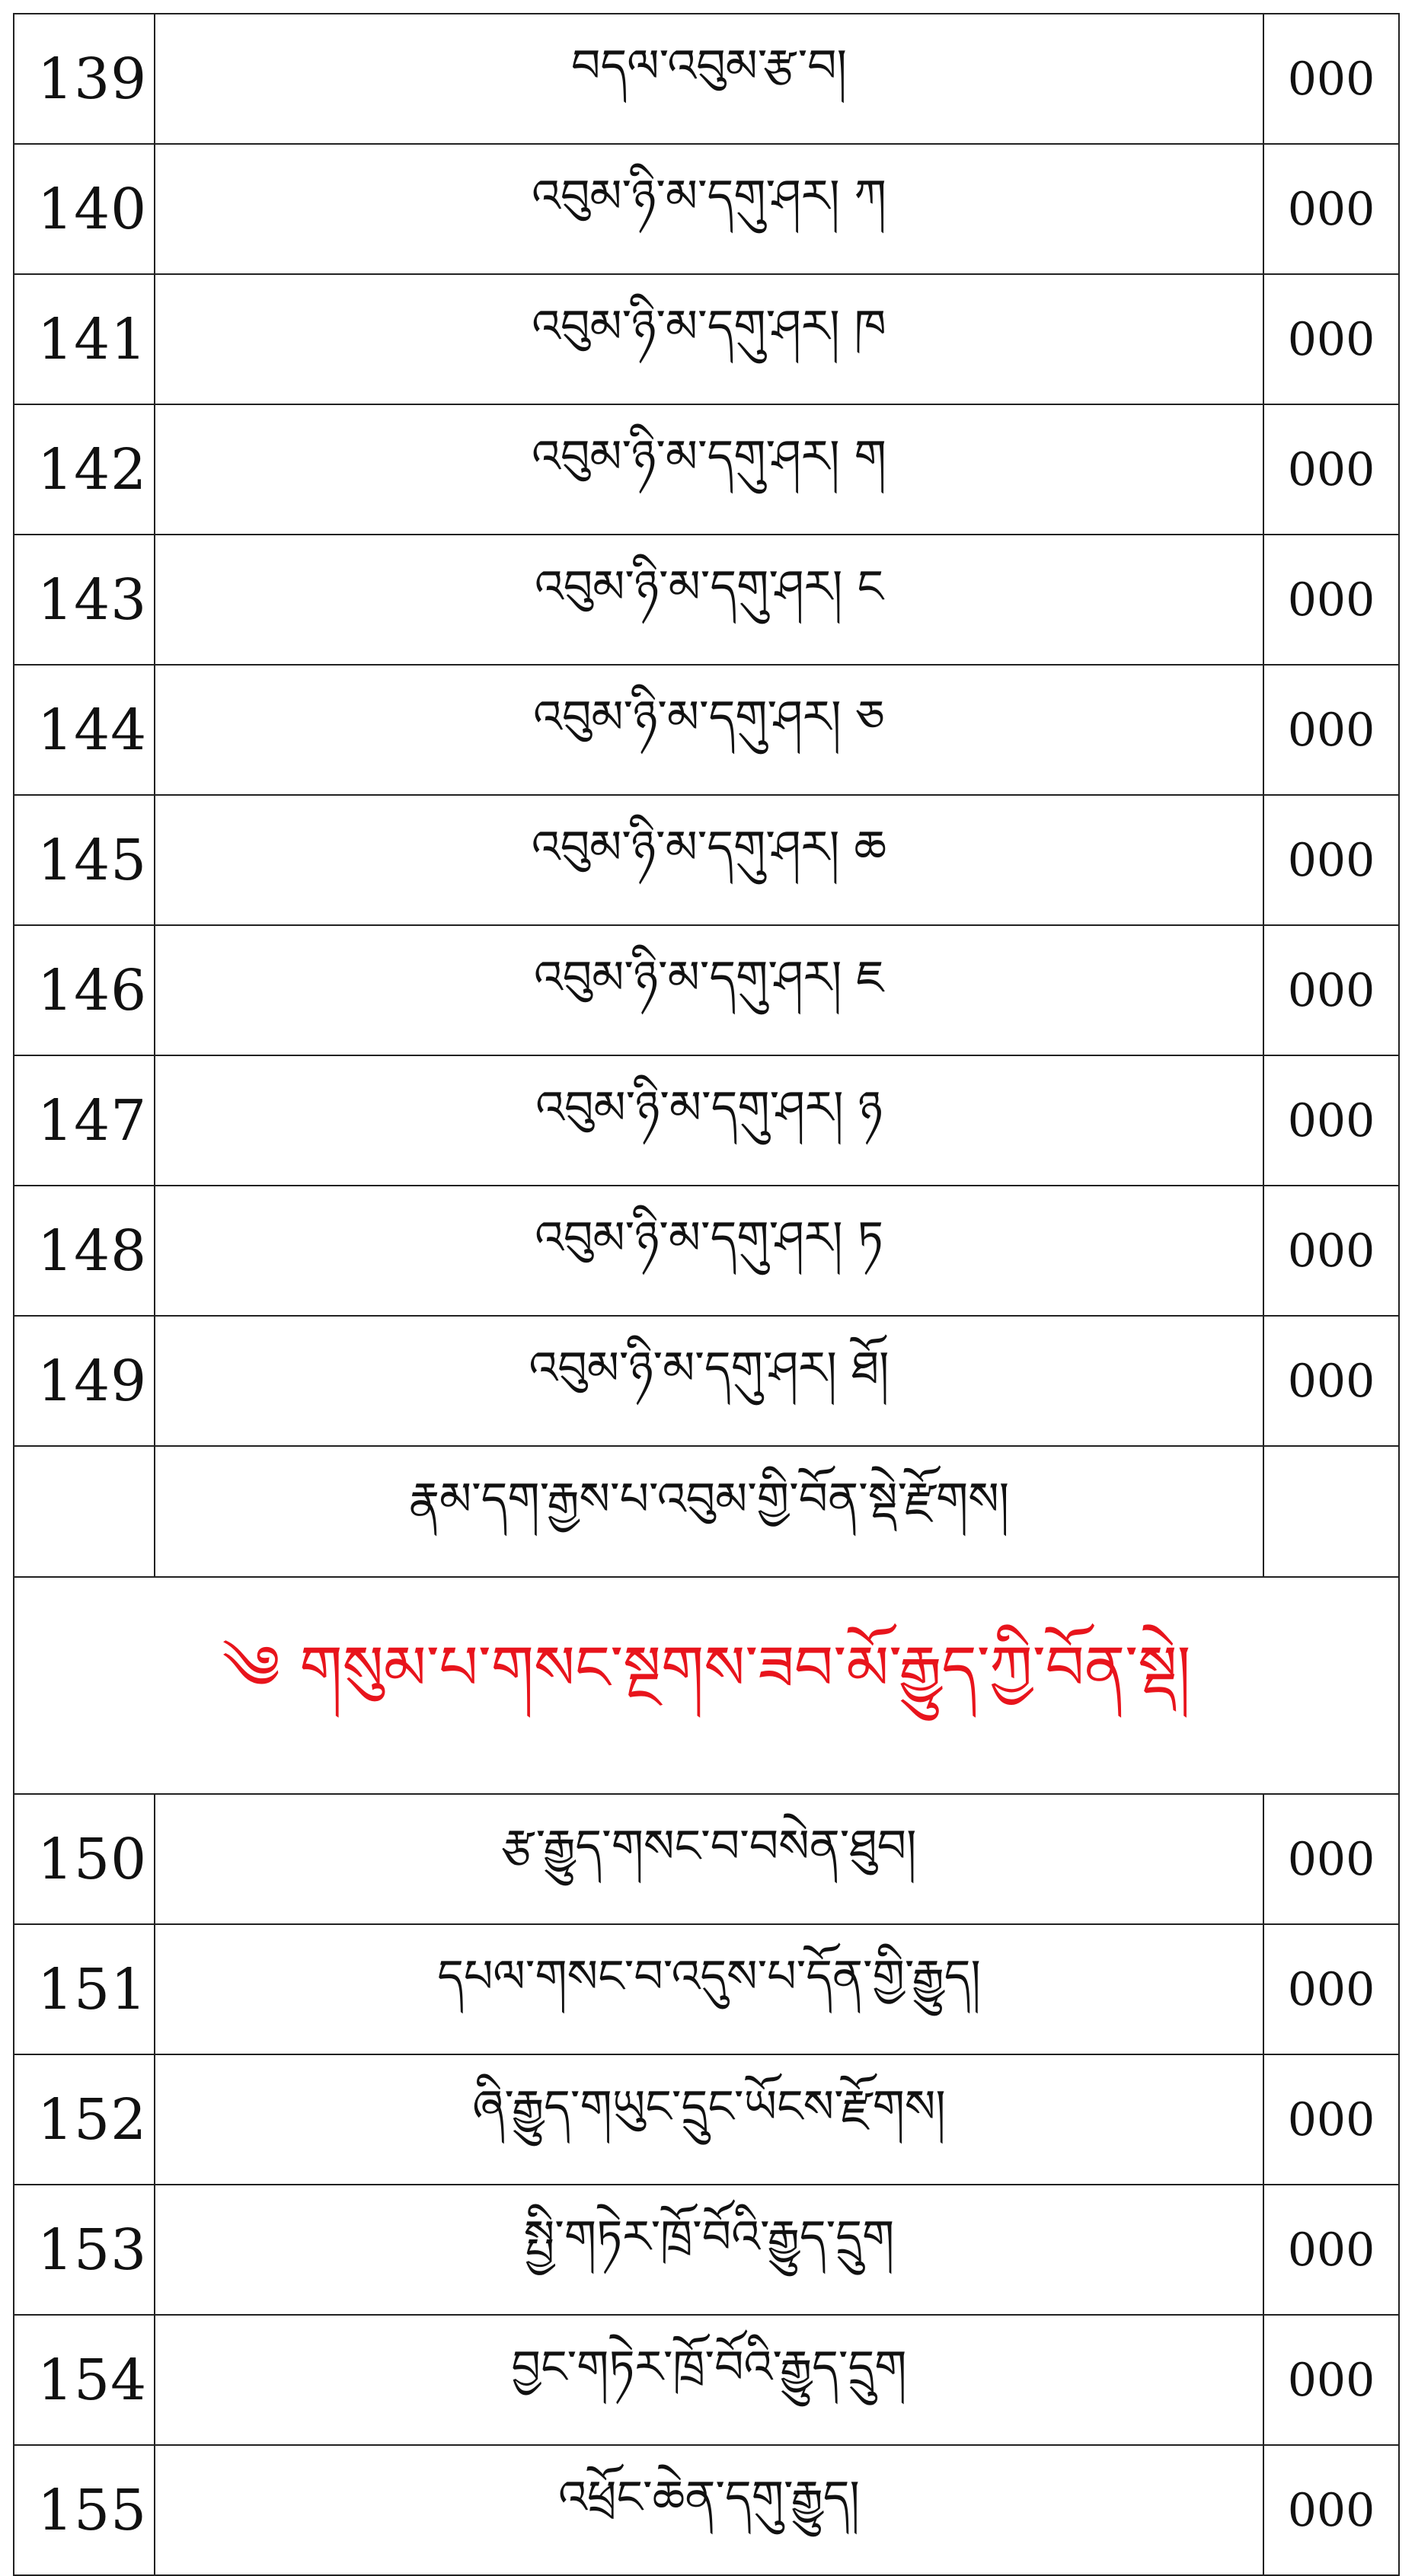 Image resolution: width=1415 pixels, height=2576 pixels. I want to click on entry-title: འཕྲོང་ཆེན་དགུ་རྒྱུད།, so click(709, 2510).